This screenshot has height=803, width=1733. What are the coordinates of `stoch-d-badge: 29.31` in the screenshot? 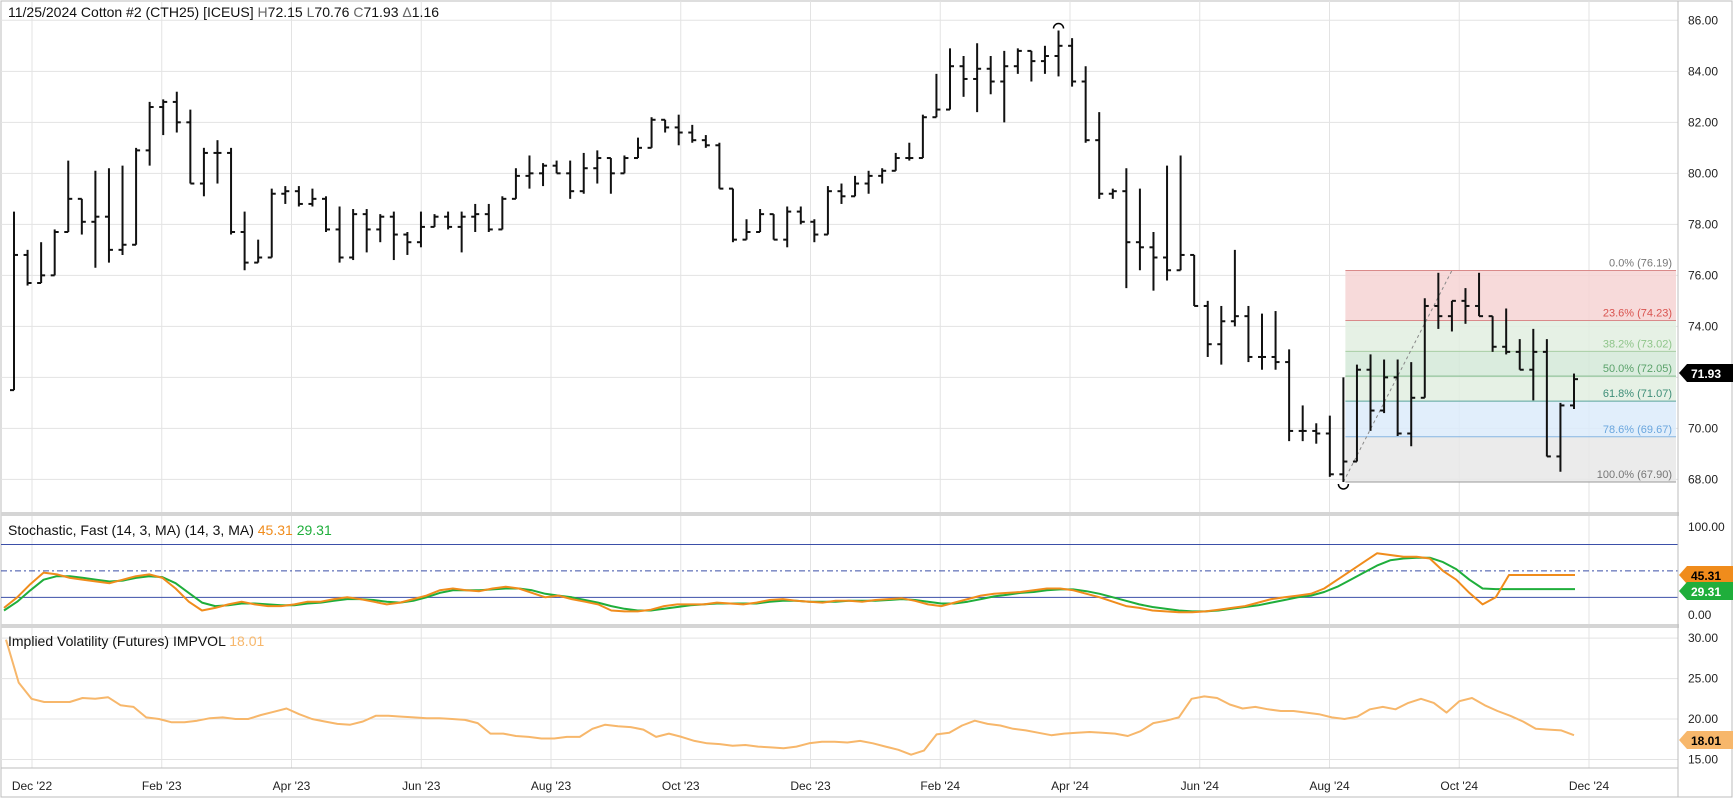 It's located at (1706, 591).